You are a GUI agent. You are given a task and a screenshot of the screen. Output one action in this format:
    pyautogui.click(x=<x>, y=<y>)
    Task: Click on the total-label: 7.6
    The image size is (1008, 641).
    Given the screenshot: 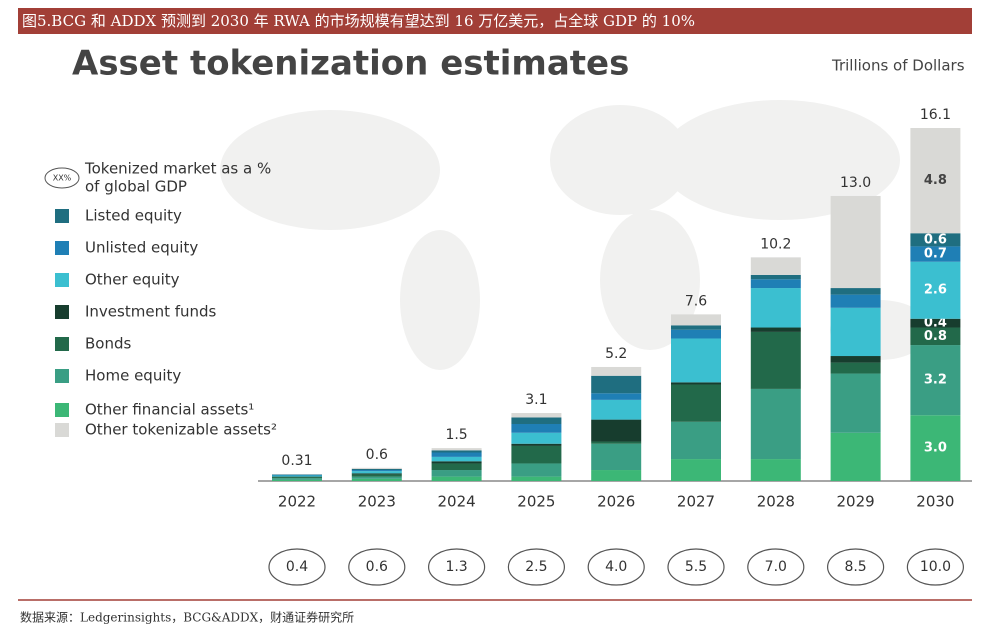 What is the action you would take?
    pyautogui.click(x=696, y=301)
    